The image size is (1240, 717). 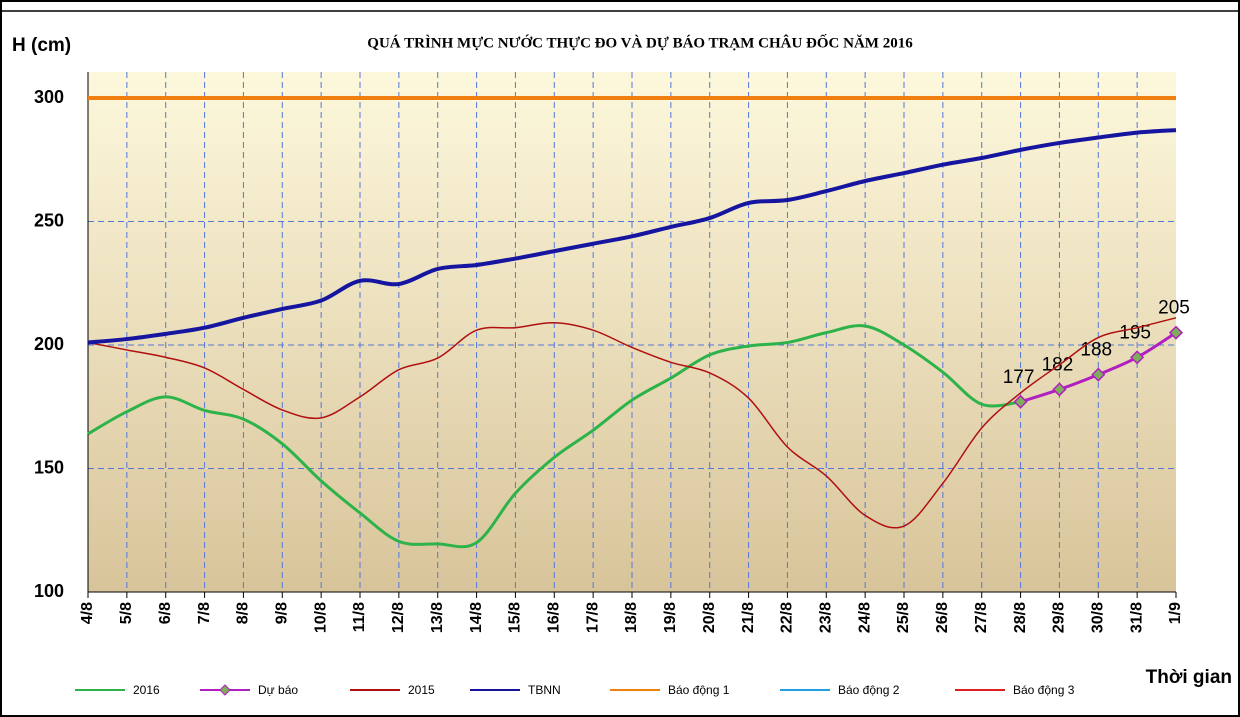 What do you see at coordinates (1098, 617) in the screenshot?
I see `x-tick-label: 30/8` at bounding box center [1098, 617].